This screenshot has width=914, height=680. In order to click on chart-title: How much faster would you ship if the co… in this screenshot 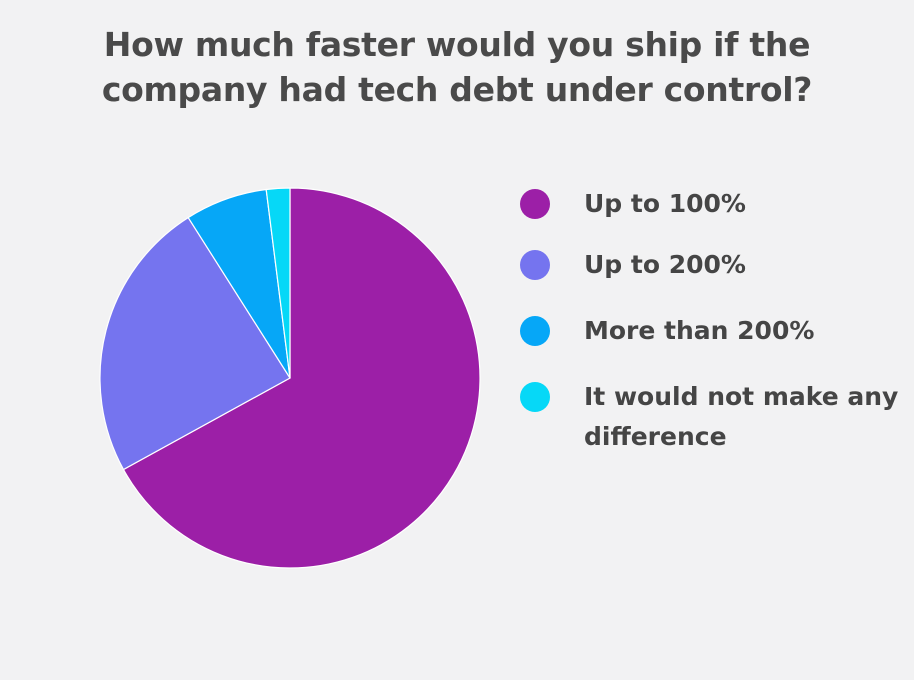, I will do `click(457, 67)`.